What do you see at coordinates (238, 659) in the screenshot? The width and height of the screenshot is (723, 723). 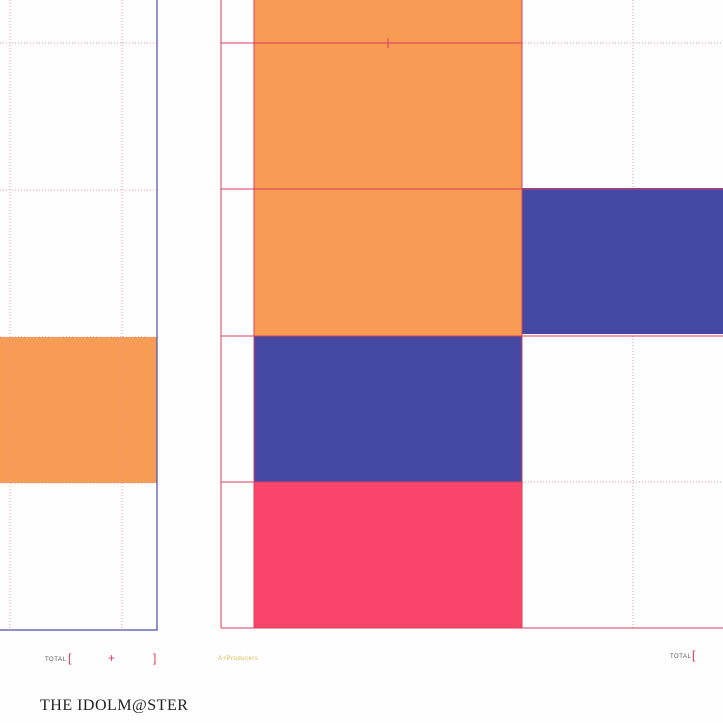 I see `credit: A+Producers` at bounding box center [238, 659].